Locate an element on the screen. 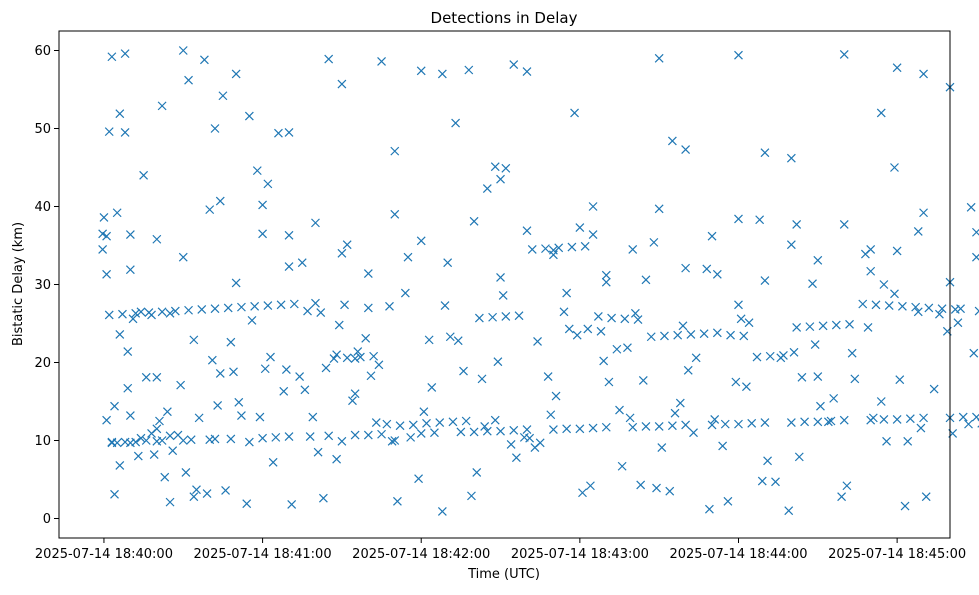 The width and height of the screenshot is (979, 595). y-tick-label: 40 is located at coordinates (42, 207).